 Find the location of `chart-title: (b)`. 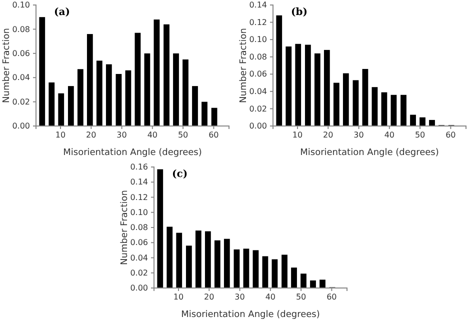

chart-title: (b) is located at coordinates (299, 12).